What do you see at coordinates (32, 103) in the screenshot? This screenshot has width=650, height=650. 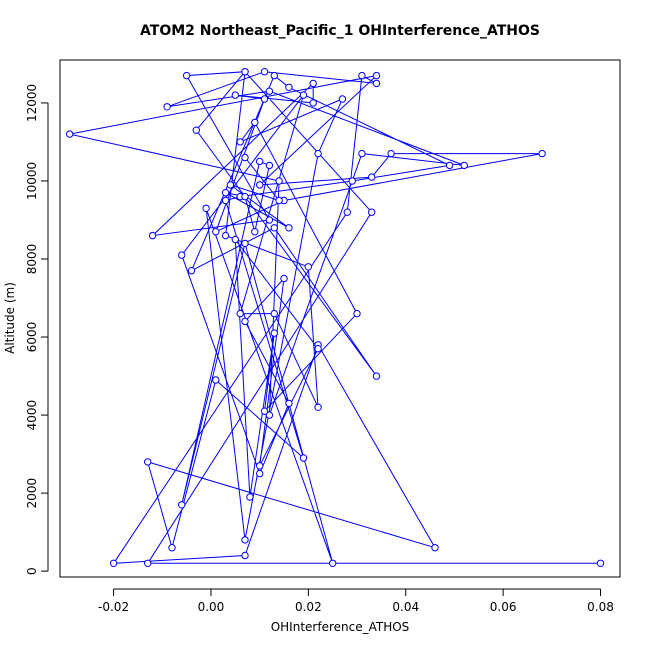 I see `y-tick-label: 12000` at bounding box center [32, 103].